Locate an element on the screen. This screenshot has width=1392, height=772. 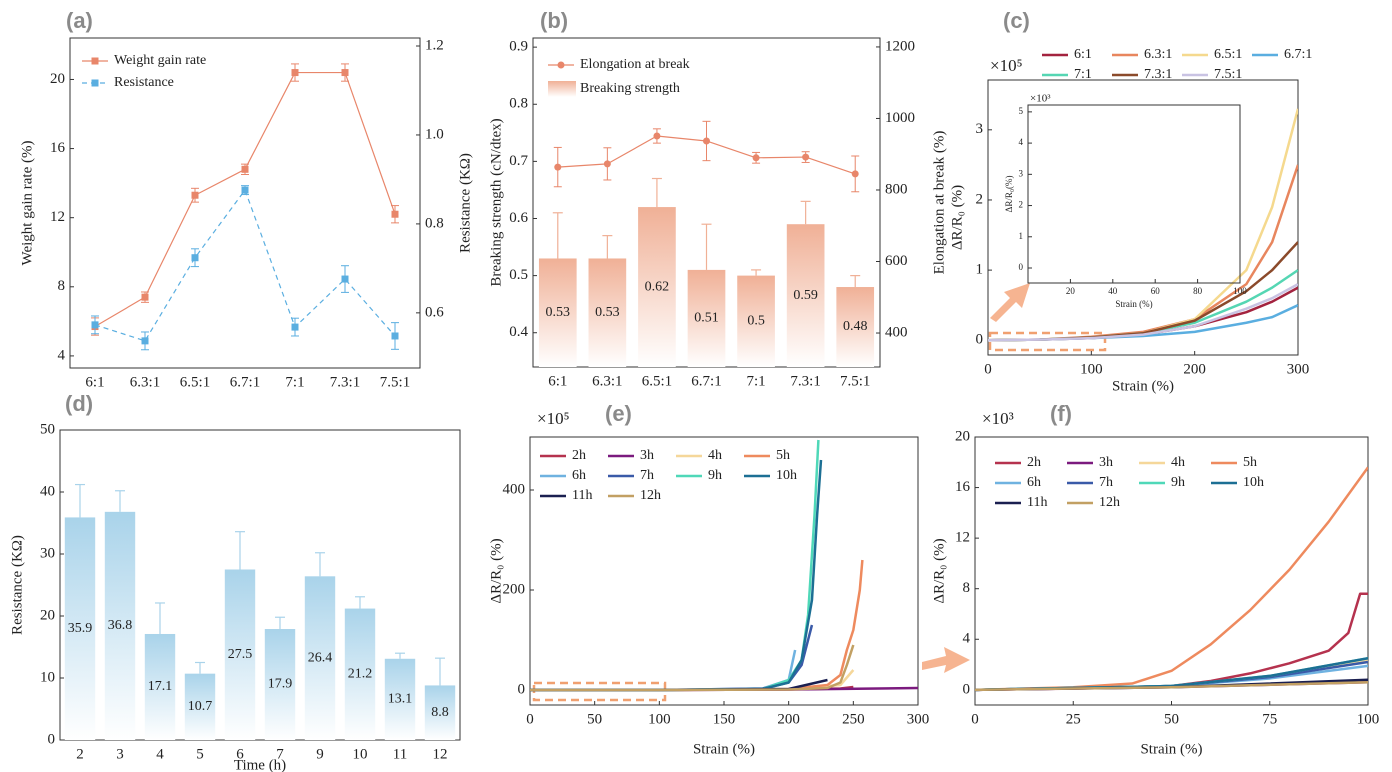
legend-label: Breaking strength is located at coordinates (630, 88).